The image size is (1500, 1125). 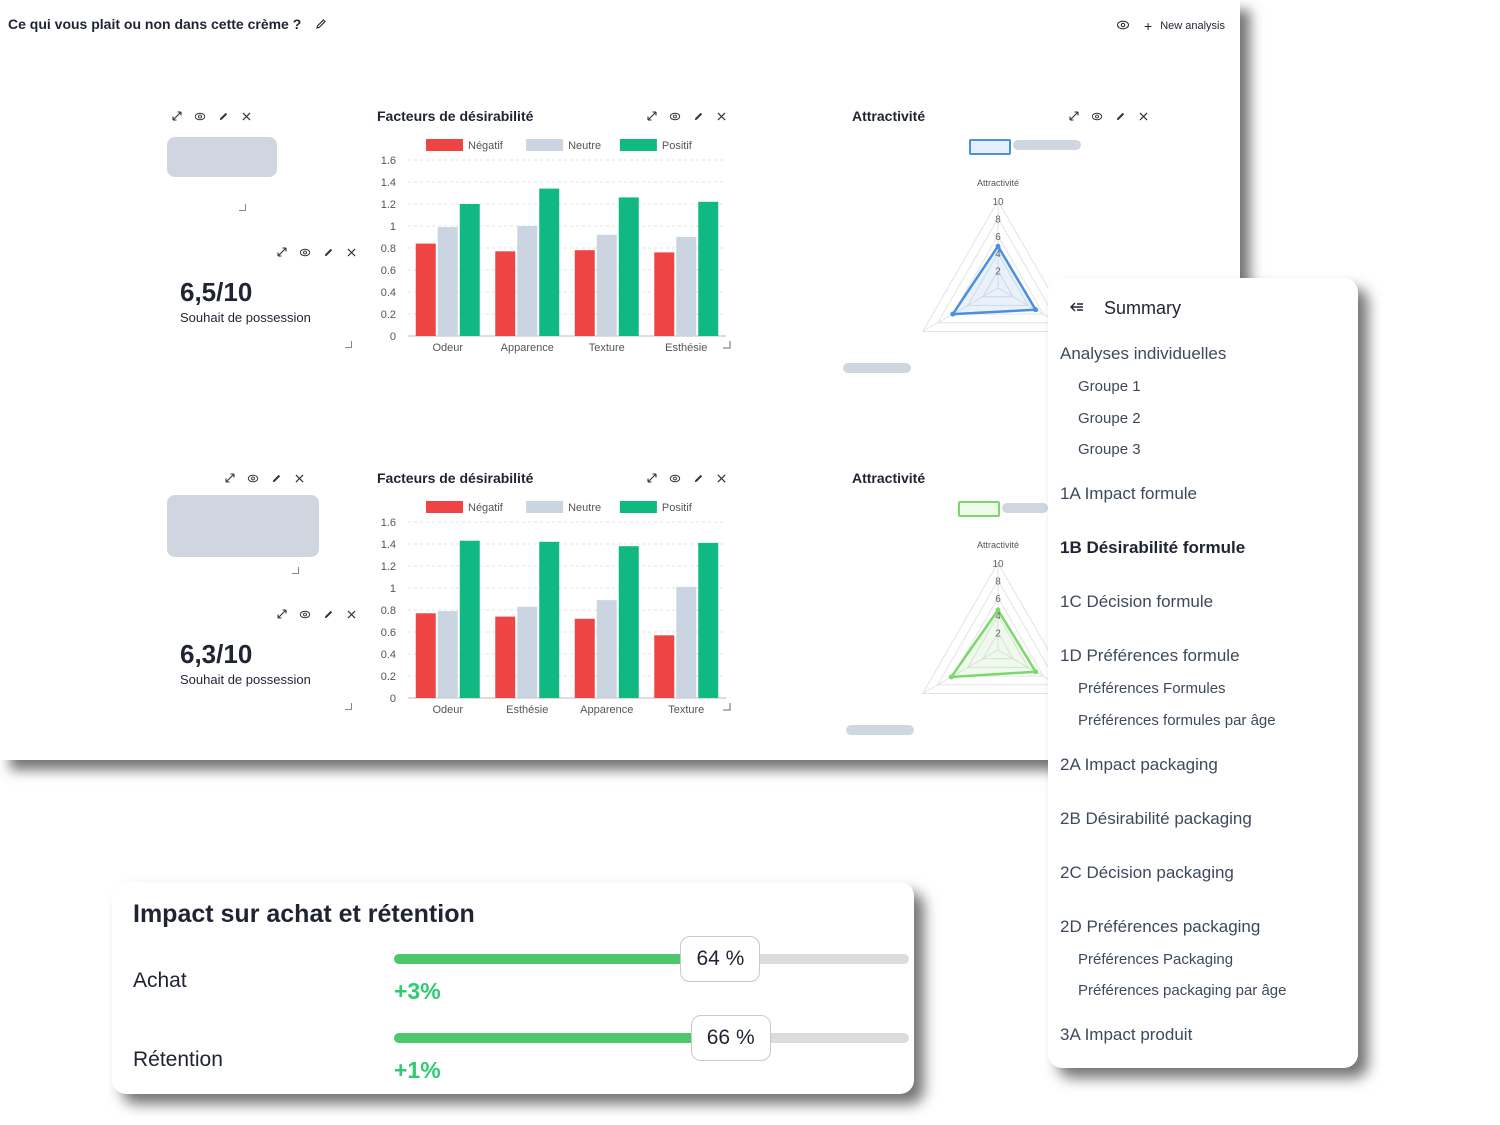 What do you see at coordinates (1184, 26) in the screenshot?
I see `new-analysis-button: + New analysis` at bounding box center [1184, 26].